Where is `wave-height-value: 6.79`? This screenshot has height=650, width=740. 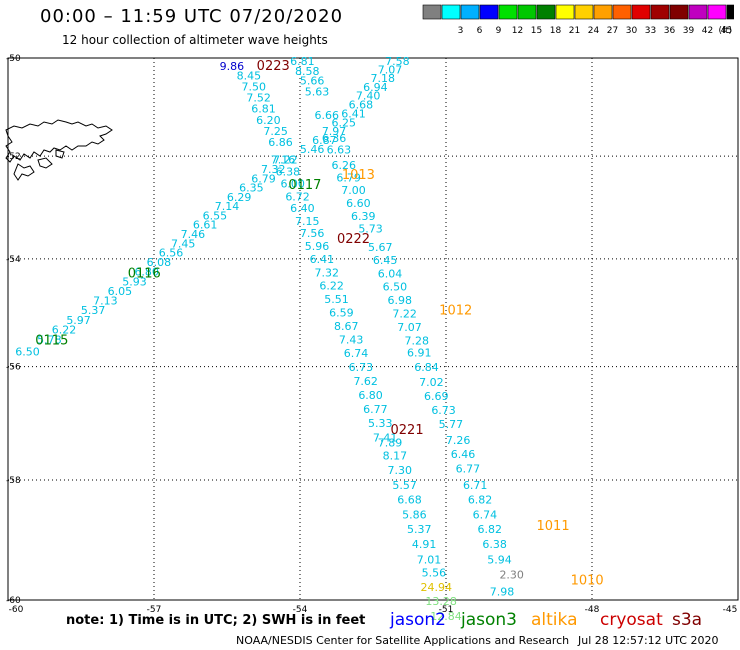
wave-height-value: 6.79 is located at coordinates (348, 177).